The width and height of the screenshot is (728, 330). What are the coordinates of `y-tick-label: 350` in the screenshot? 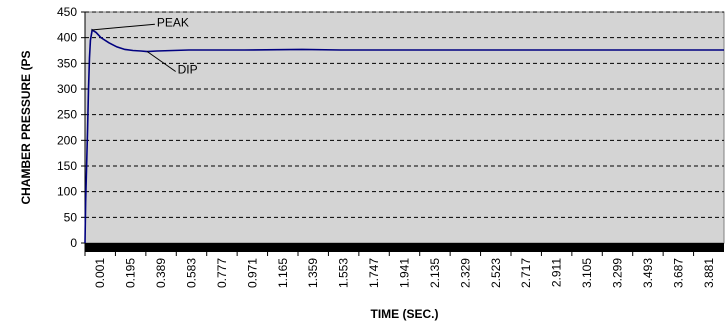 It's located at (67, 63).